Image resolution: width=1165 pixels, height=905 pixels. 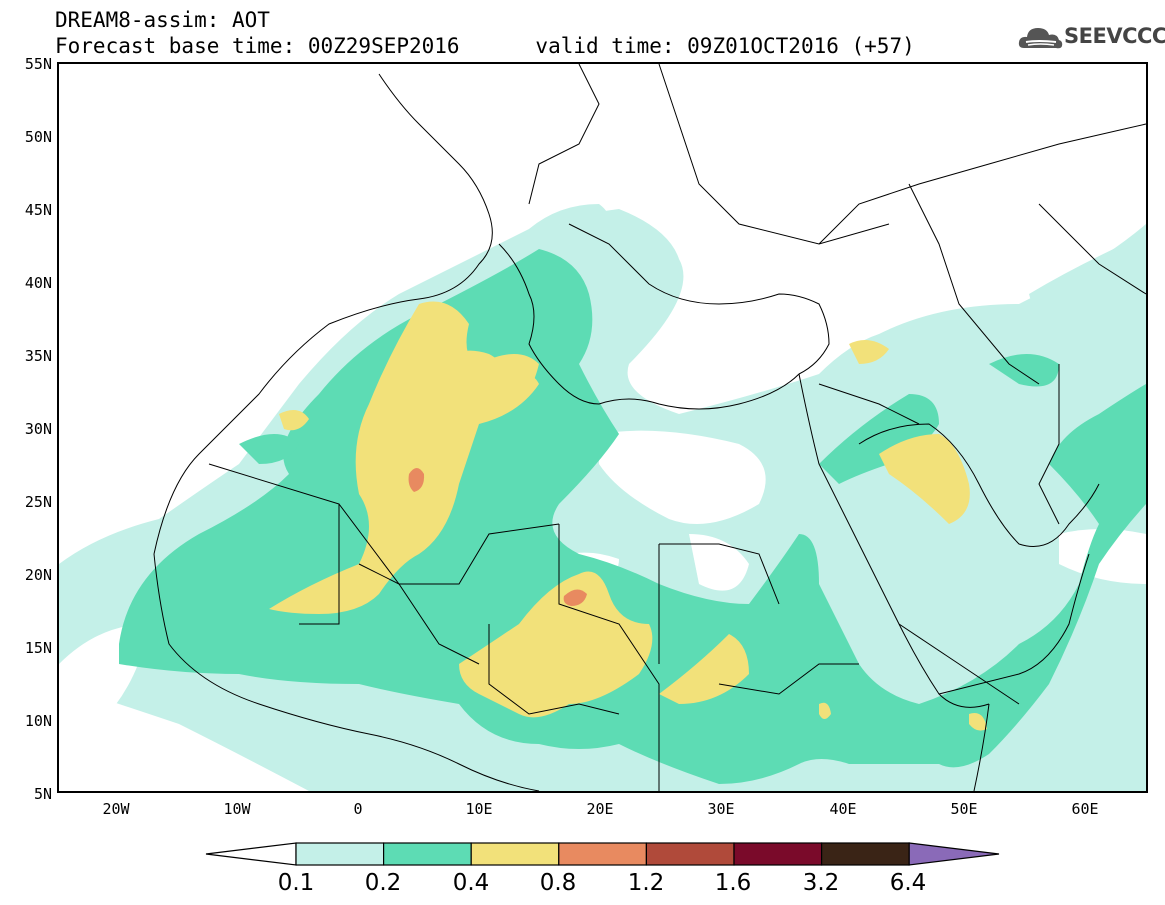 I want to click on lat-label: 50N, so click(x=38, y=137).